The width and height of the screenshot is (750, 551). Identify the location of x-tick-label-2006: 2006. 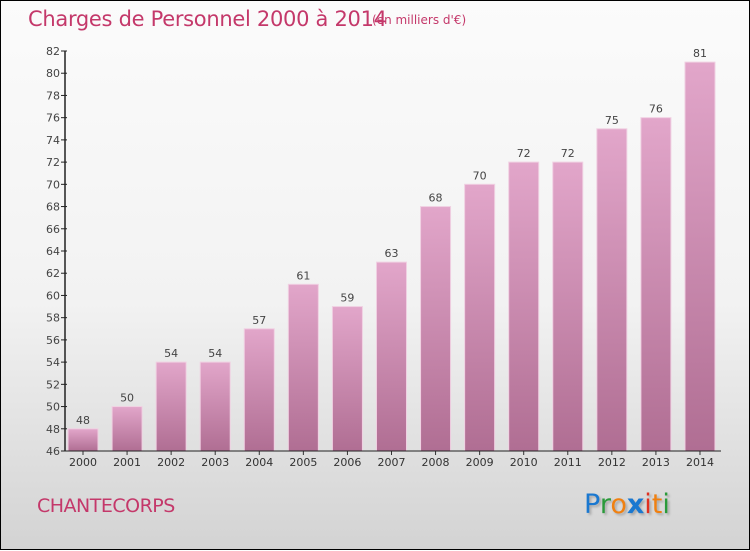
(347, 462).